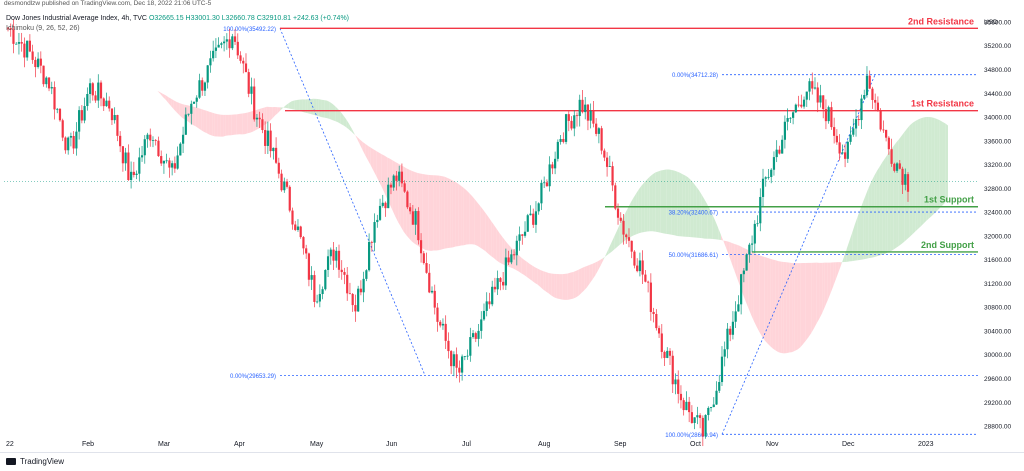 The height and width of the screenshot is (471, 1024). What do you see at coordinates (693, 214) in the screenshot?
I see `fib-level-label: 38.20%(32400.67)` at bounding box center [693, 214].